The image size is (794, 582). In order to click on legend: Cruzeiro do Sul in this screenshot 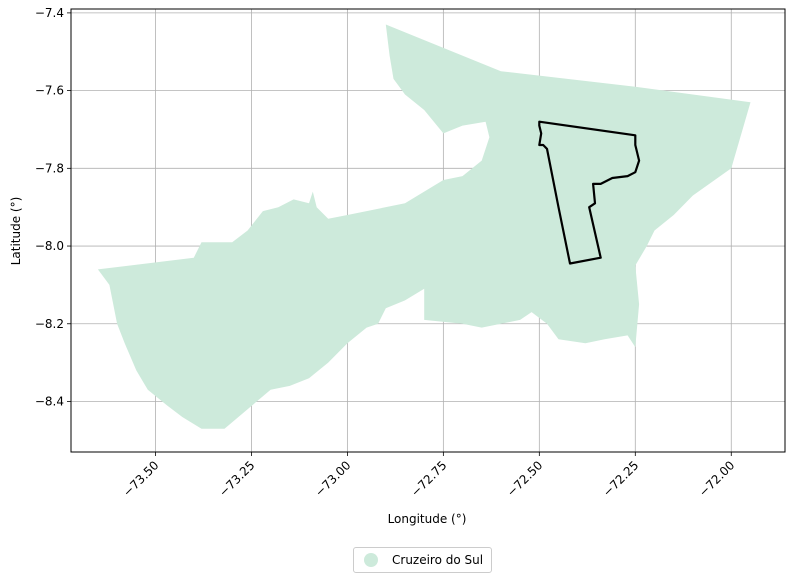, I will do `click(423, 560)`.